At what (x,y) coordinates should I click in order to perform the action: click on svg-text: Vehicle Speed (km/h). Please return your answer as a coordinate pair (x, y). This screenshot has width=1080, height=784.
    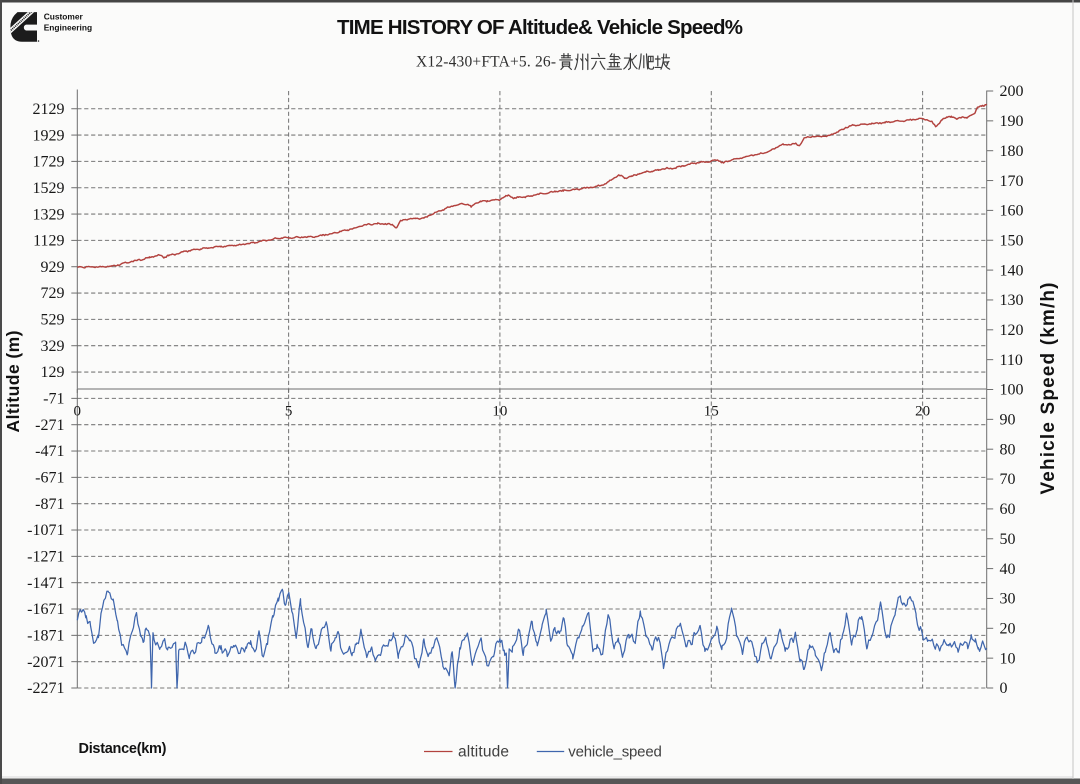
    Looking at the image, I should click on (1048, 389).